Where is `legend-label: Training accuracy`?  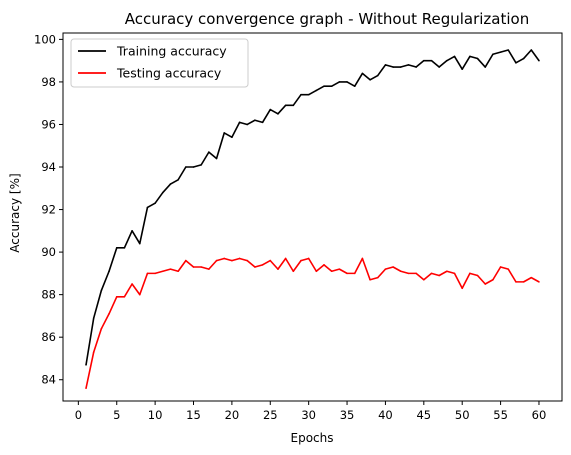 legend-label: Training accuracy is located at coordinates (171, 51).